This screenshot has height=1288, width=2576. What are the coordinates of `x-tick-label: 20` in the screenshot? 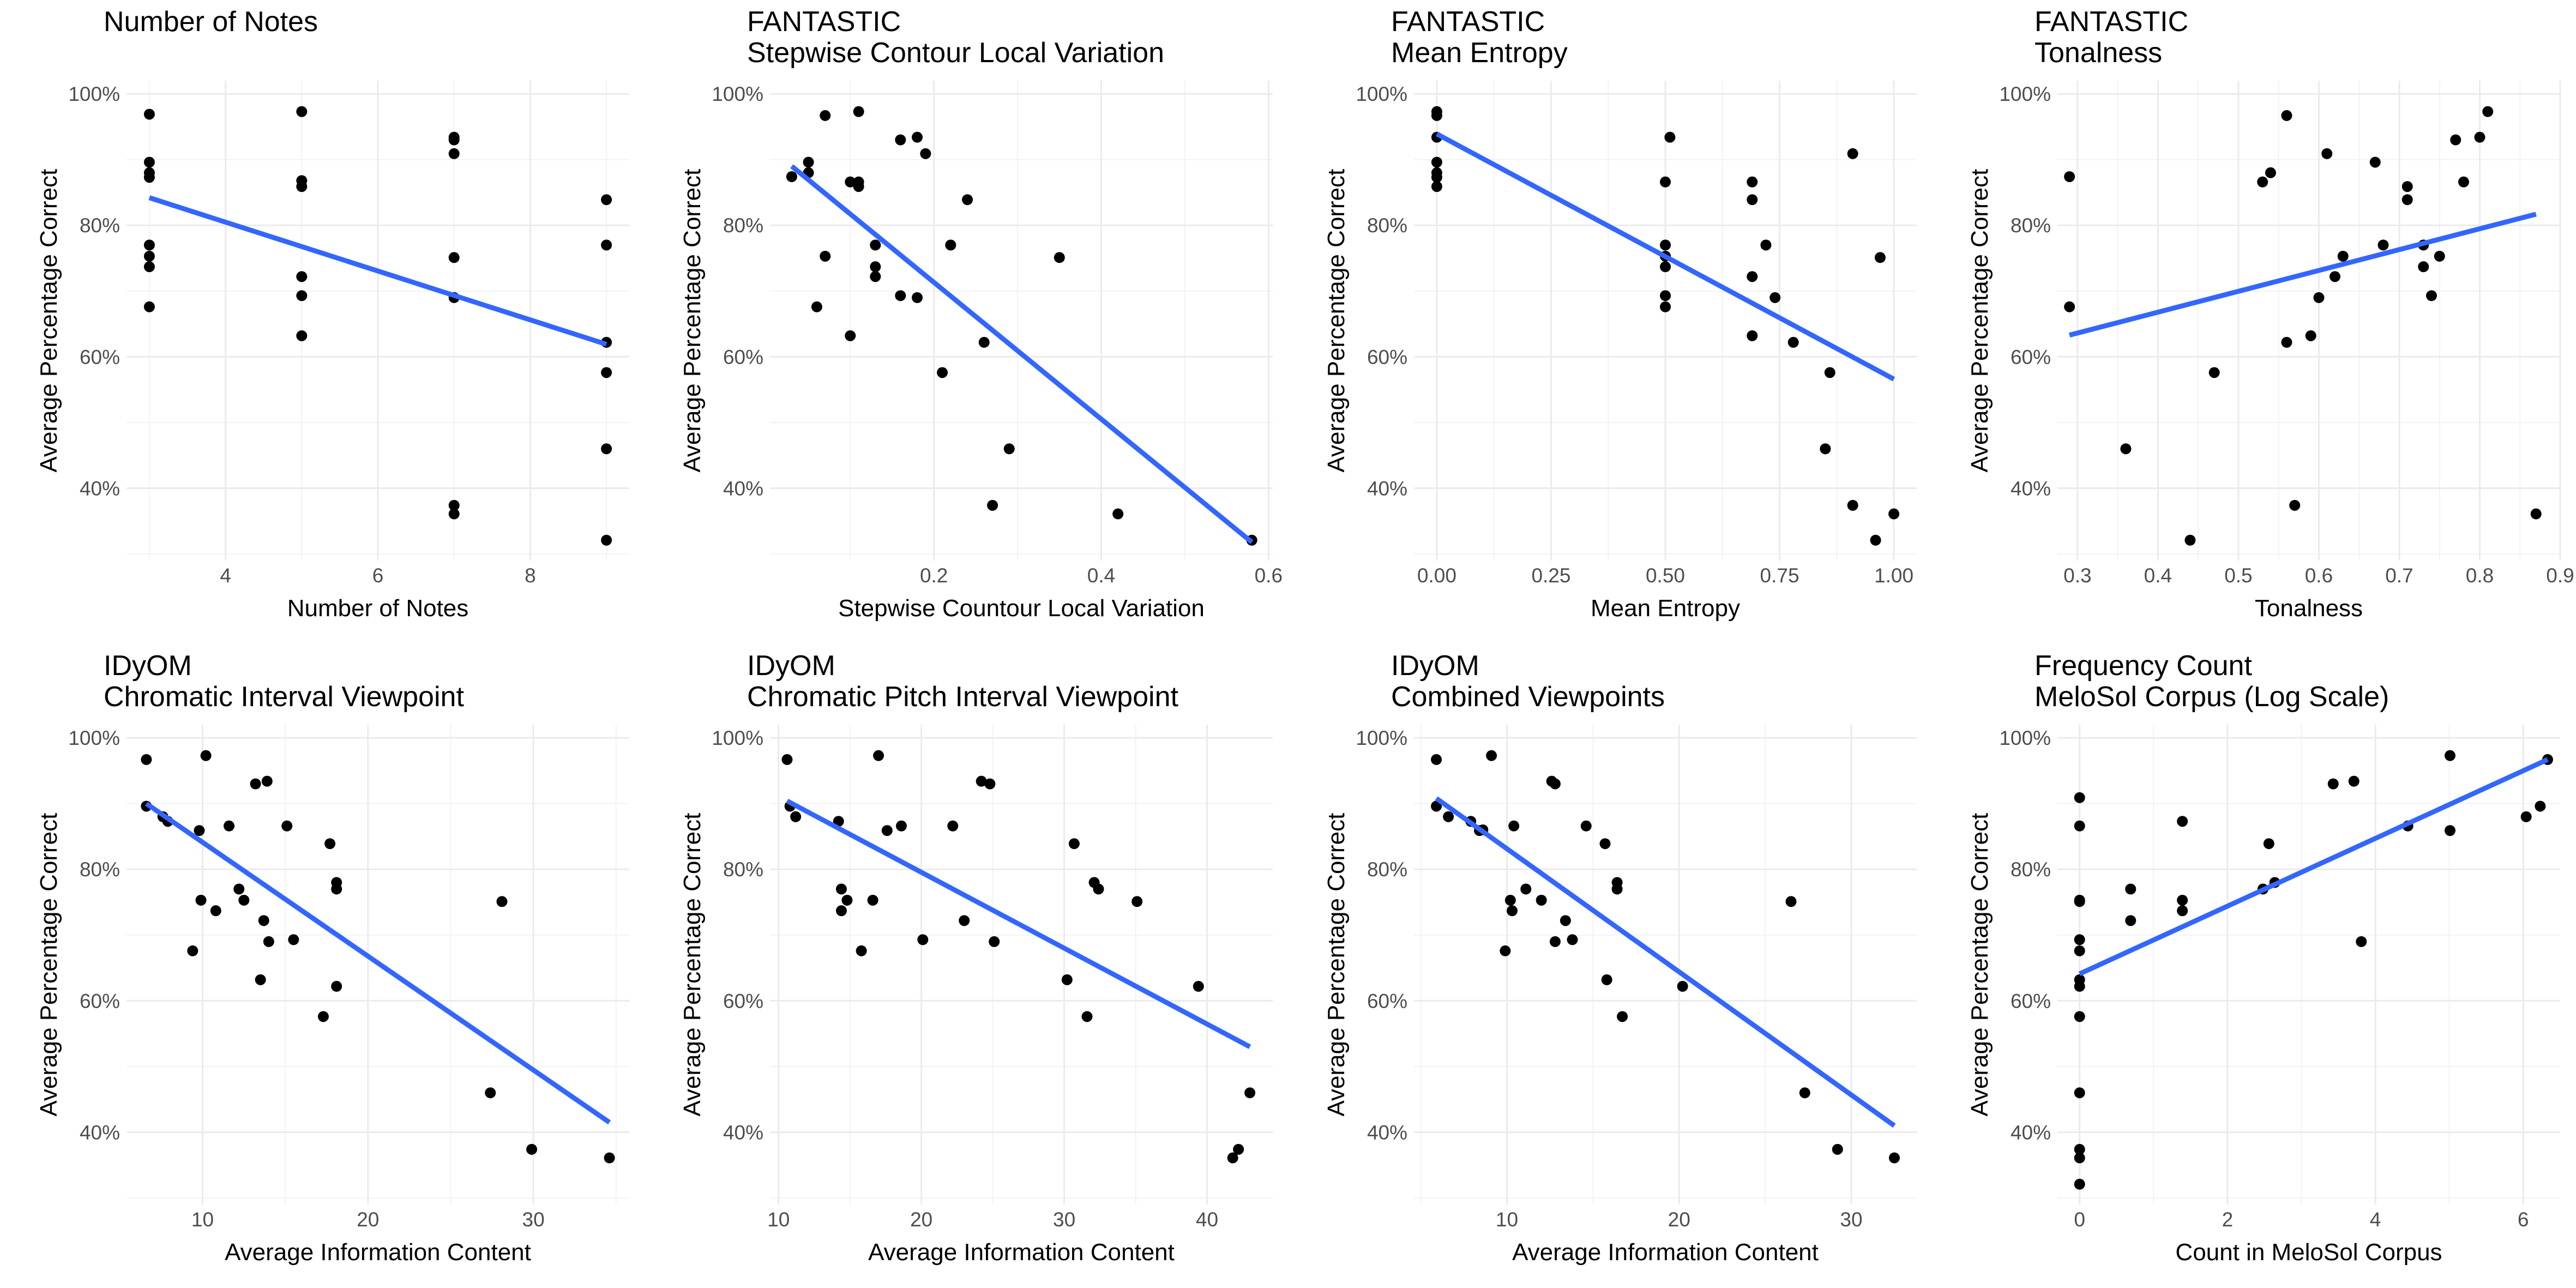 It's located at (921, 1219).